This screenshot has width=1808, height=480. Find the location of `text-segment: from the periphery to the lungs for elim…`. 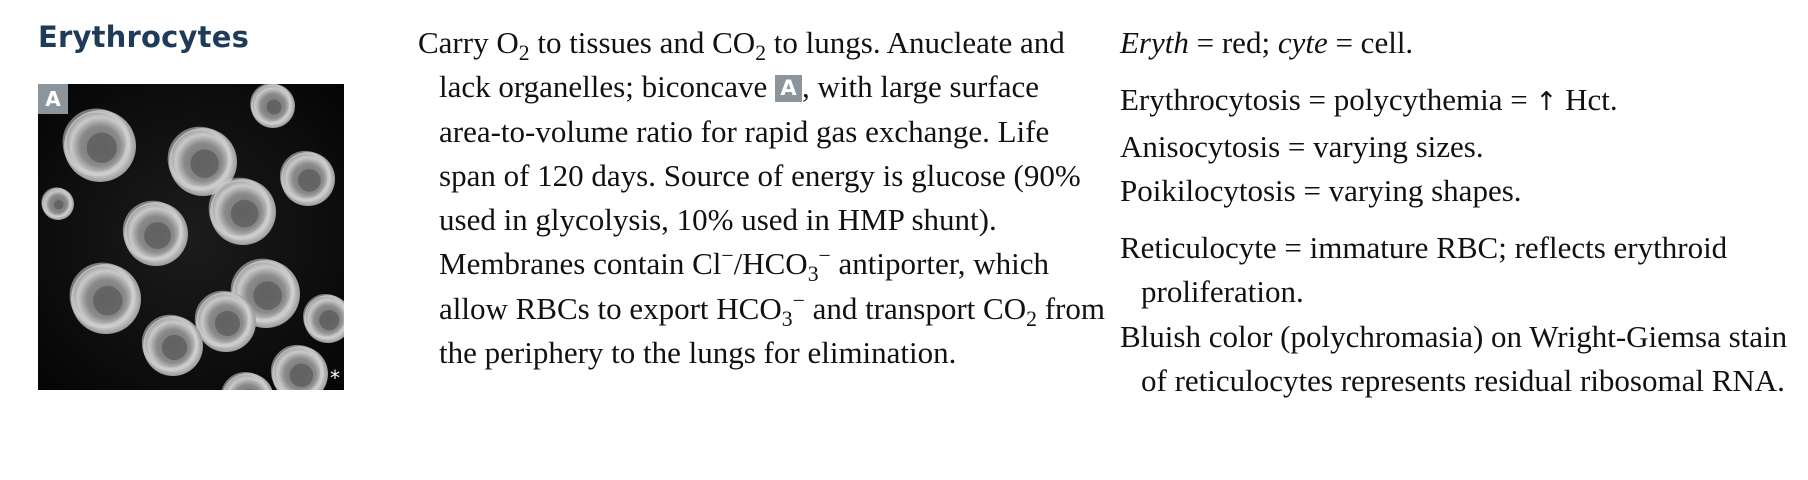

text-segment: from the periphery to the lungs for elim… is located at coordinates (772, 330).